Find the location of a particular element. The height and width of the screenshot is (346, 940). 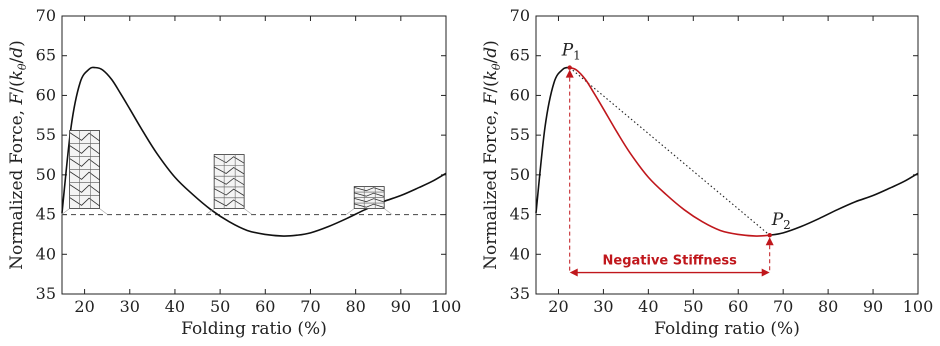

arrowhead-p1 is located at coordinates (569, 73).